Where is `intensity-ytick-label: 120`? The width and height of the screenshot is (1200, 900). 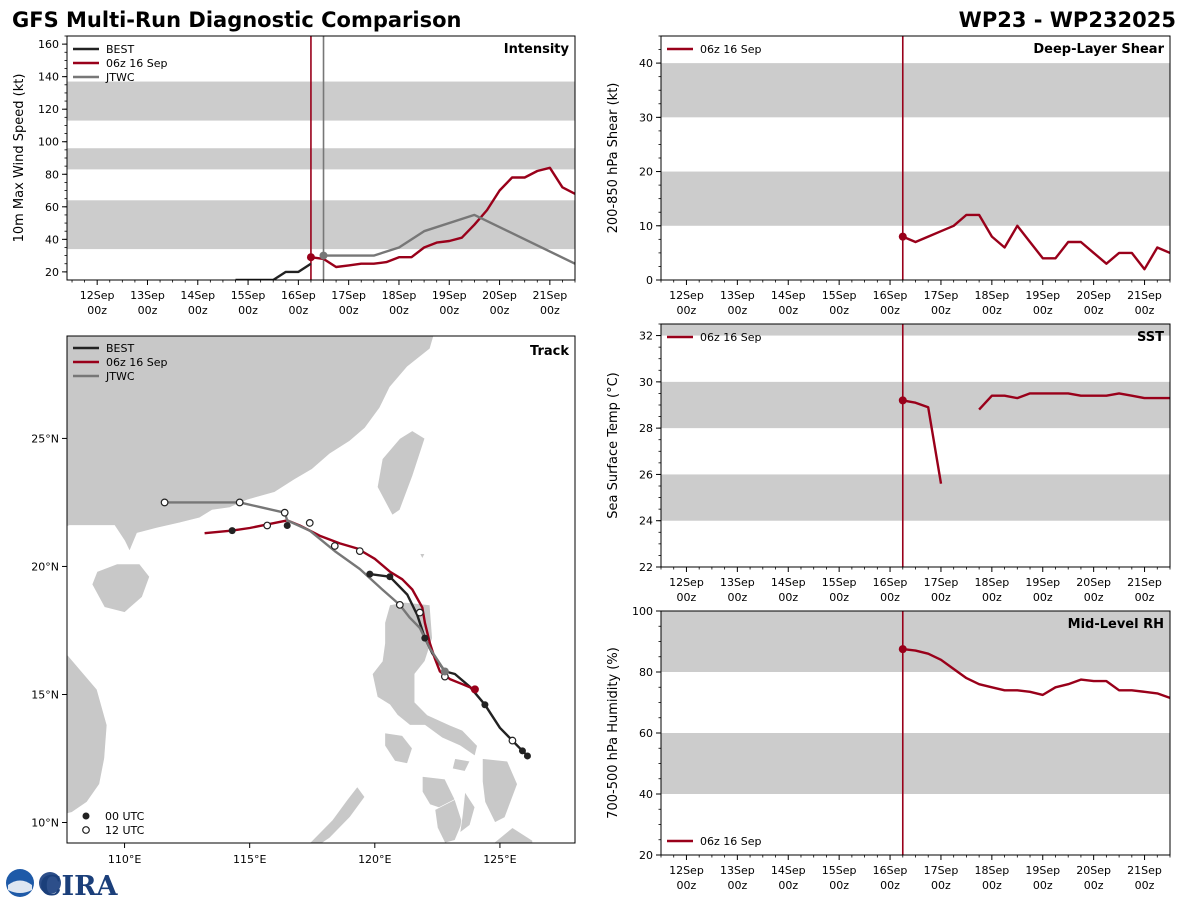 intensity-ytick-label: 120 is located at coordinates (48, 109).